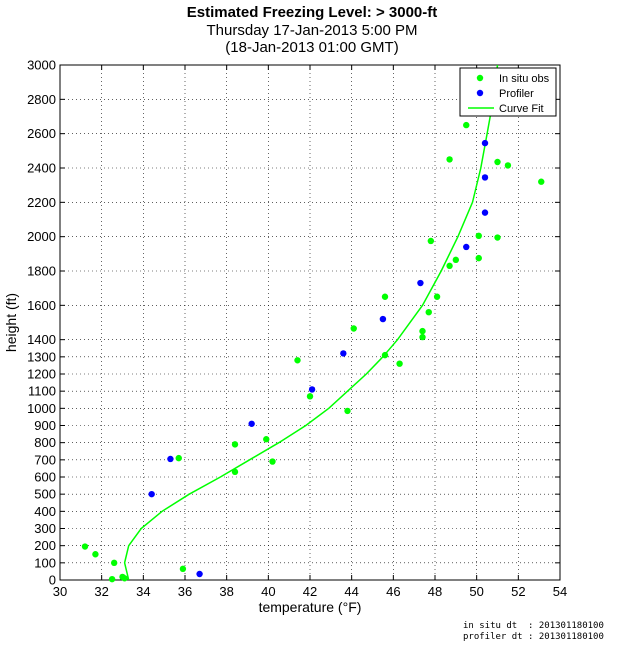  What do you see at coordinates (42, 391) in the screenshot?
I see `y-tick-label: 1100` at bounding box center [42, 391].